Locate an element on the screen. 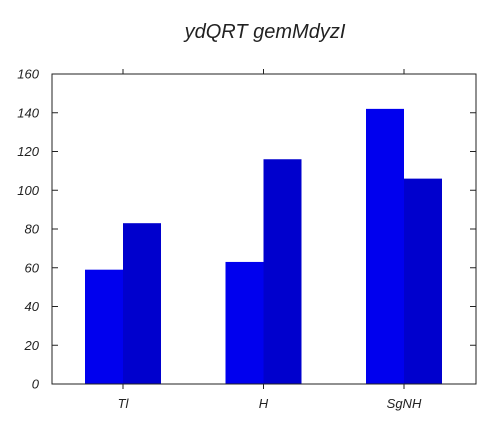 This screenshot has height=426, width=497. y-tick-label: 160 is located at coordinates (28, 74).